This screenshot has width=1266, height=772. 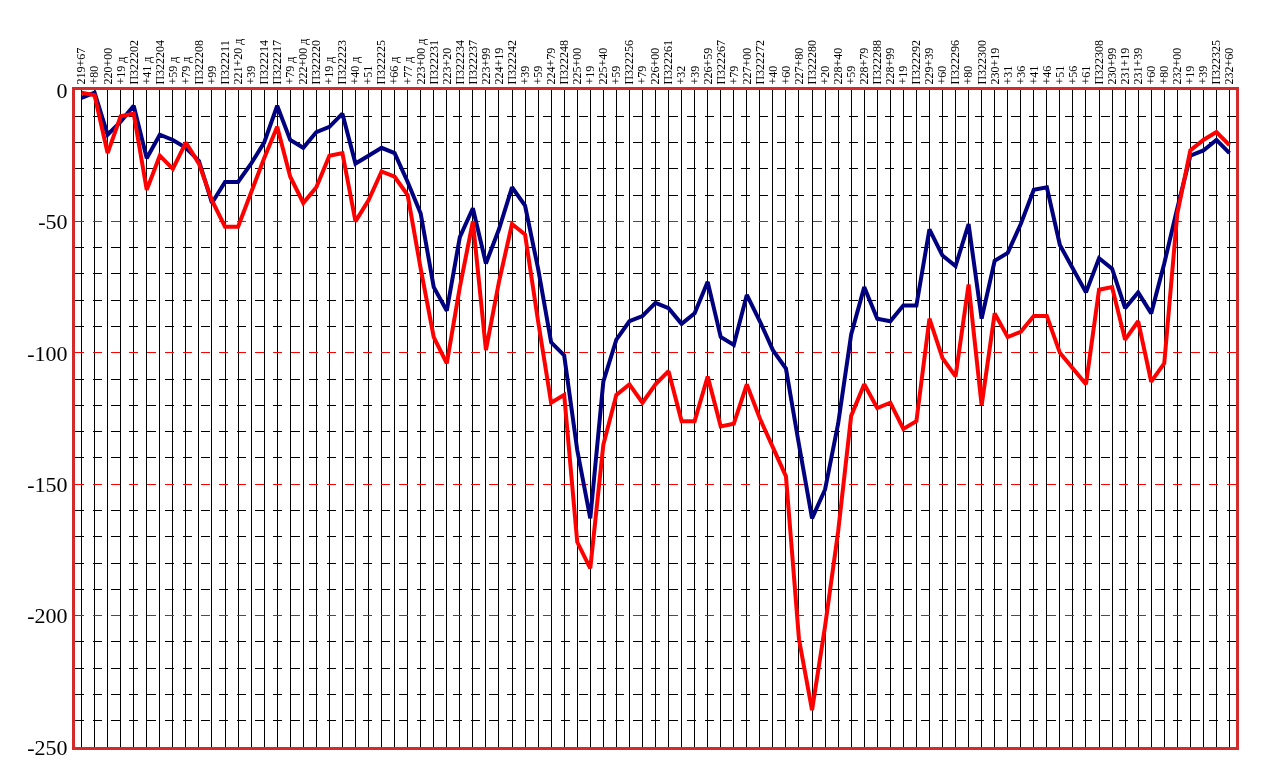 I want to click on x-tick-label: 222+00 д, so click(x=303, y=61).